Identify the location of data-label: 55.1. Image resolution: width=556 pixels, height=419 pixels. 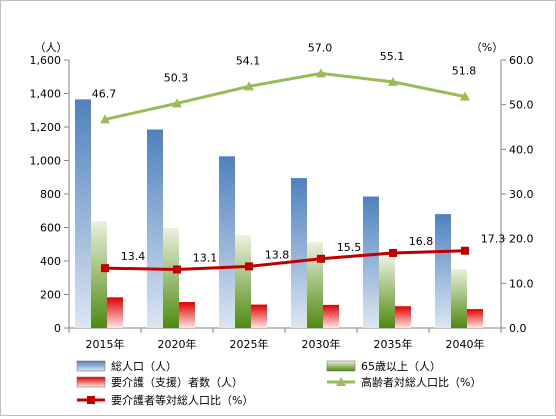
(392, 56).